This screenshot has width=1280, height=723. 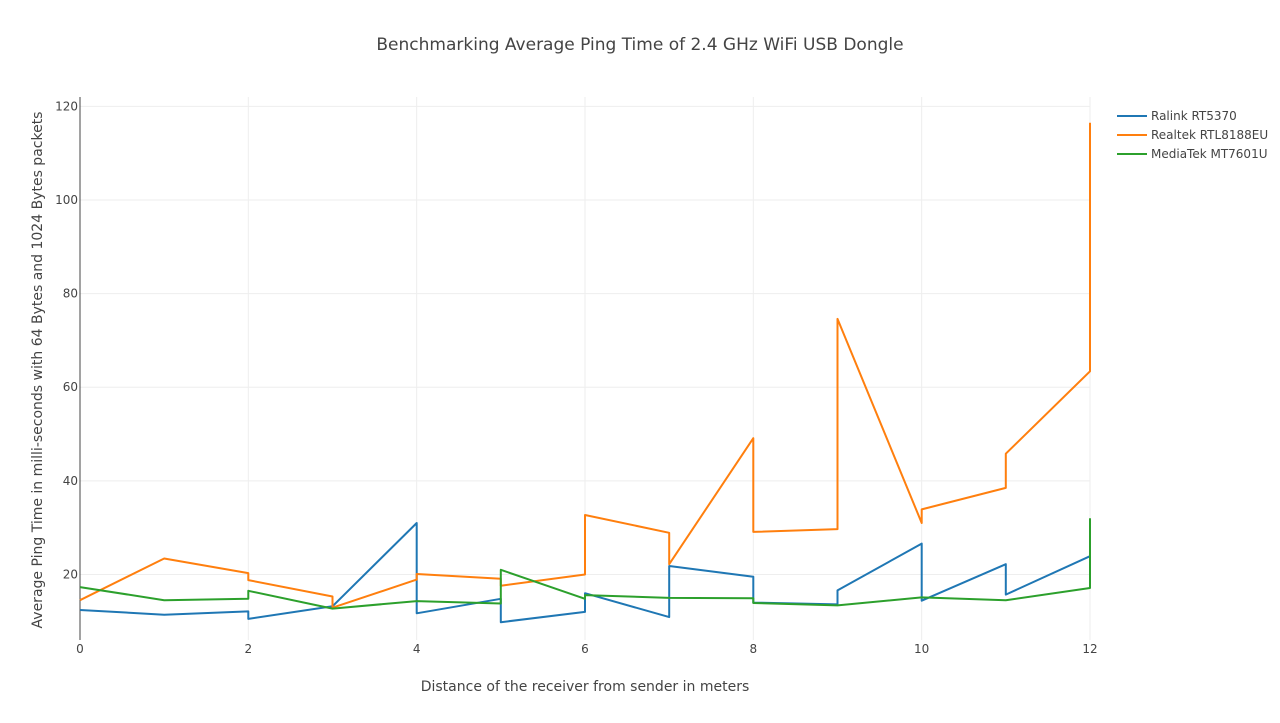 I want to click on legend-item: Ralink RT5370, so click(x=1177, y=116).